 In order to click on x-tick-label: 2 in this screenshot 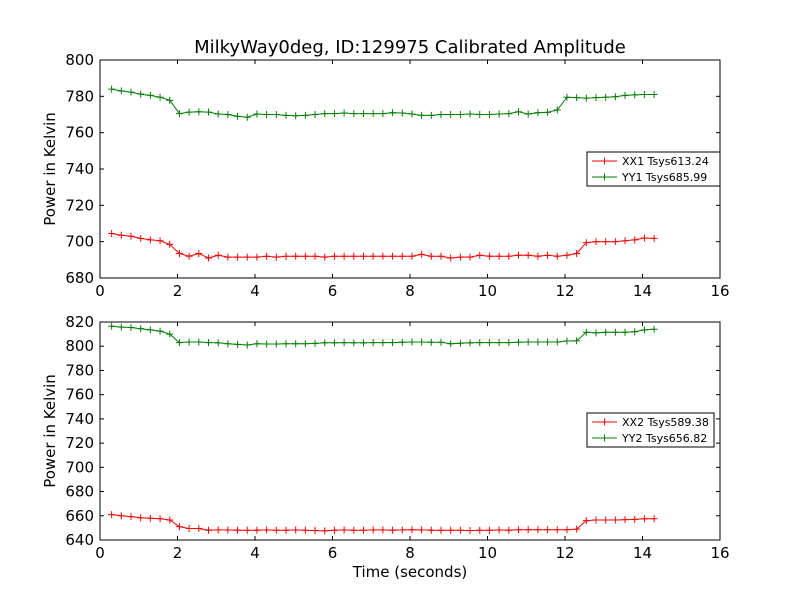, I will do `click(178, 291)`.